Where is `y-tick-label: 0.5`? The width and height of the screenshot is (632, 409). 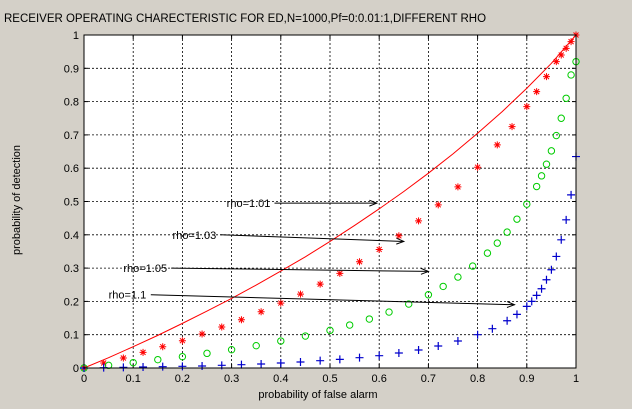 y-tick-label: 0.5 is located at coordinates (71, 203).